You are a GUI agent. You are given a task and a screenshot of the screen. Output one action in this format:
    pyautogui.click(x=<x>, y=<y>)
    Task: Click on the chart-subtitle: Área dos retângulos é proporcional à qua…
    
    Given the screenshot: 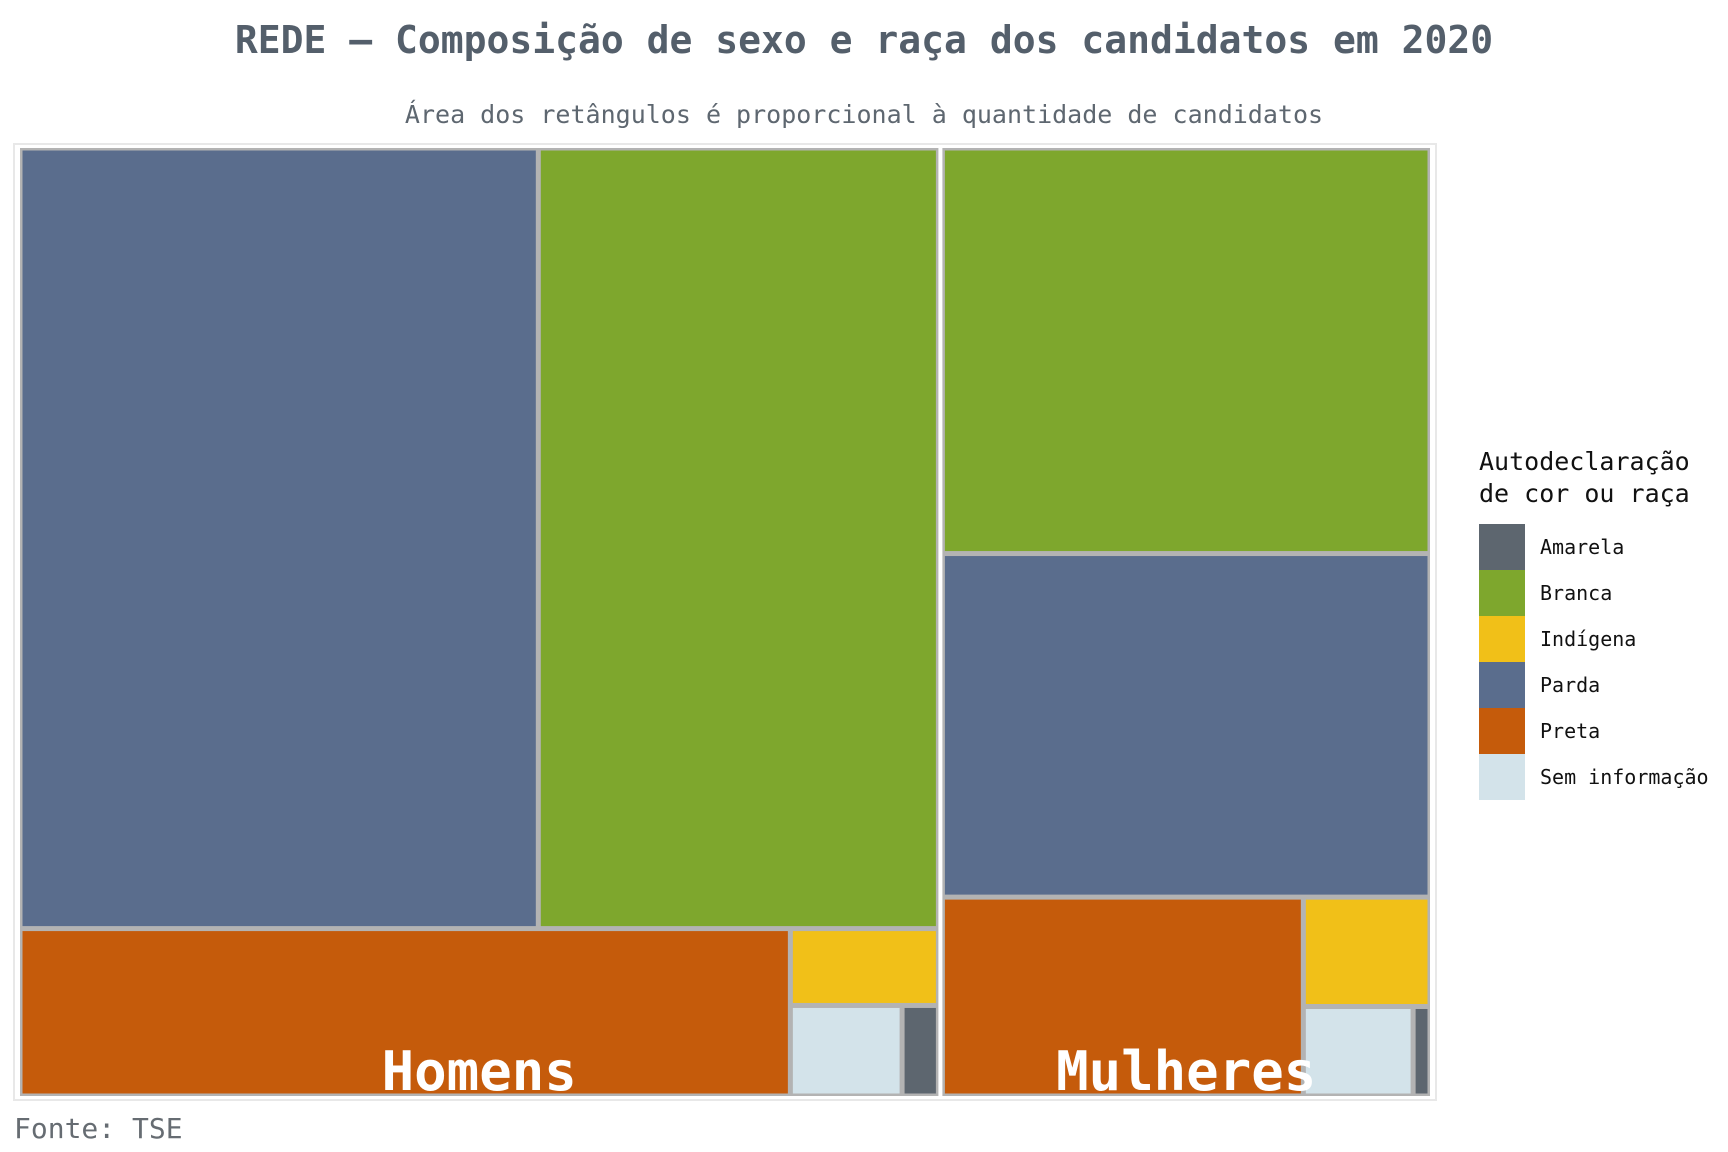 What is the action you would take?
    pyautogui.click(x=864, y=114)
    